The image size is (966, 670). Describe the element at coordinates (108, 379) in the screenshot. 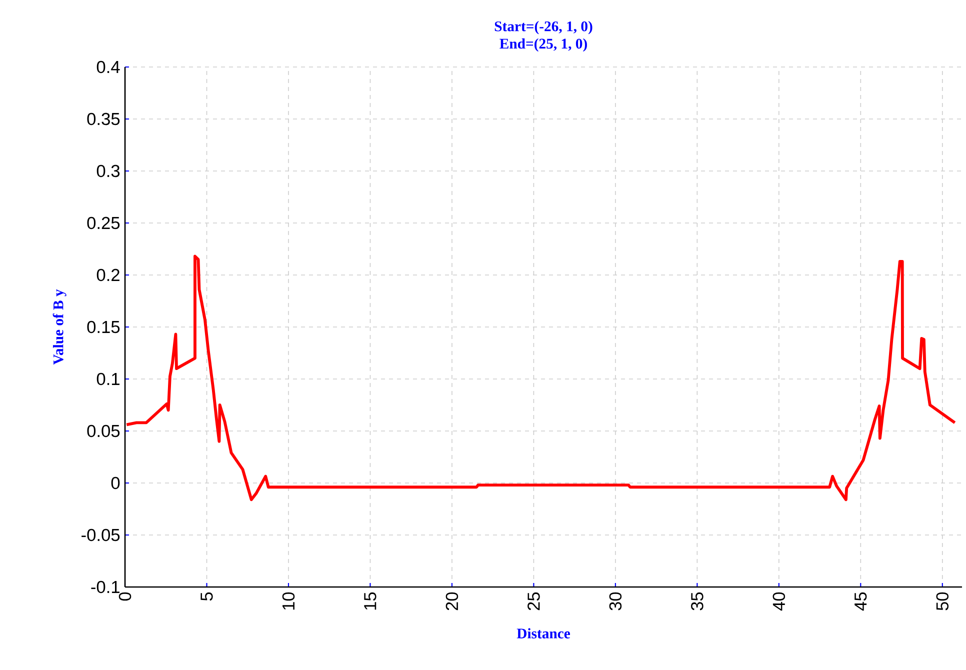

I see `y-tick-label: 0.1` at that location.